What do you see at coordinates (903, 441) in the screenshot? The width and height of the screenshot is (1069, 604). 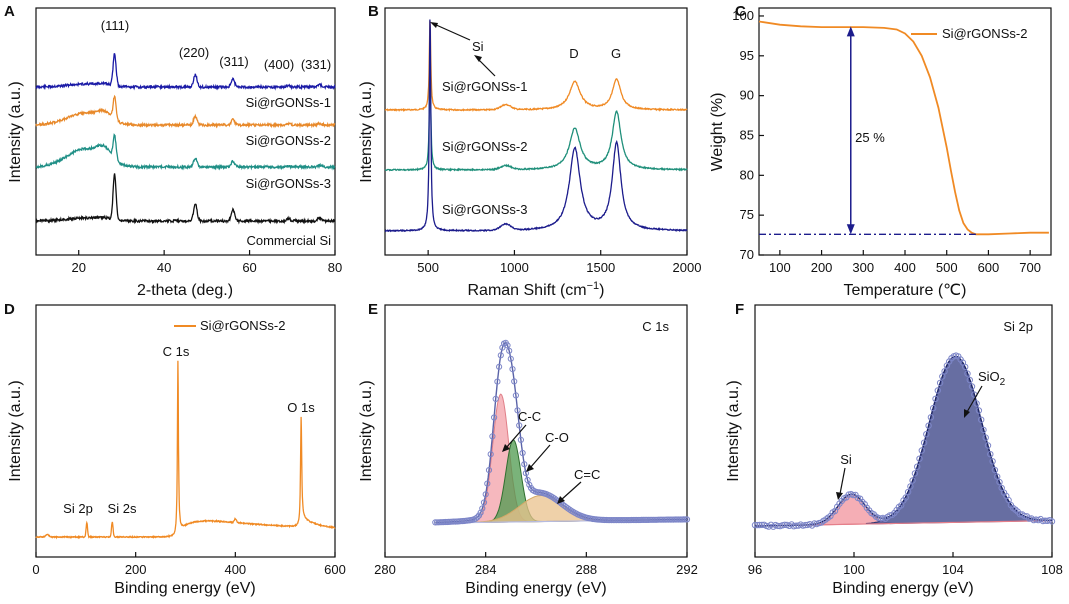 I see `si2p-fit` at bounding box center [903, 441].